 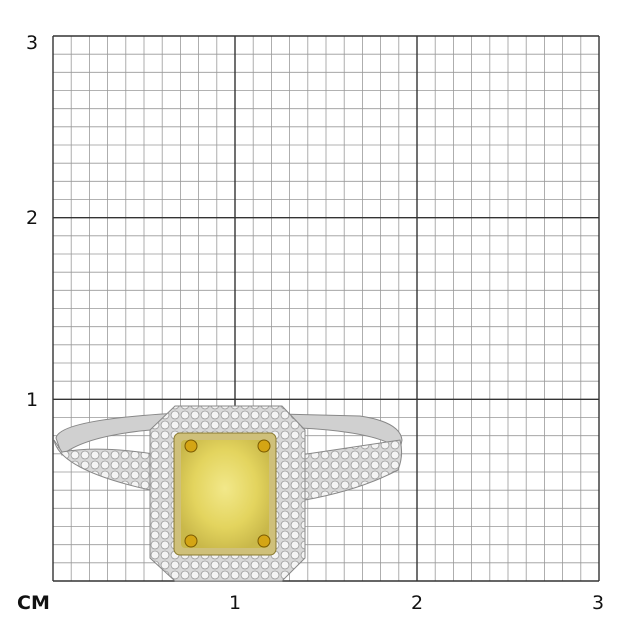 What do you see at coordinates (417, 603) in the screenshot?
I see `x-tick-2: 2` at bounding box center [417, 603].